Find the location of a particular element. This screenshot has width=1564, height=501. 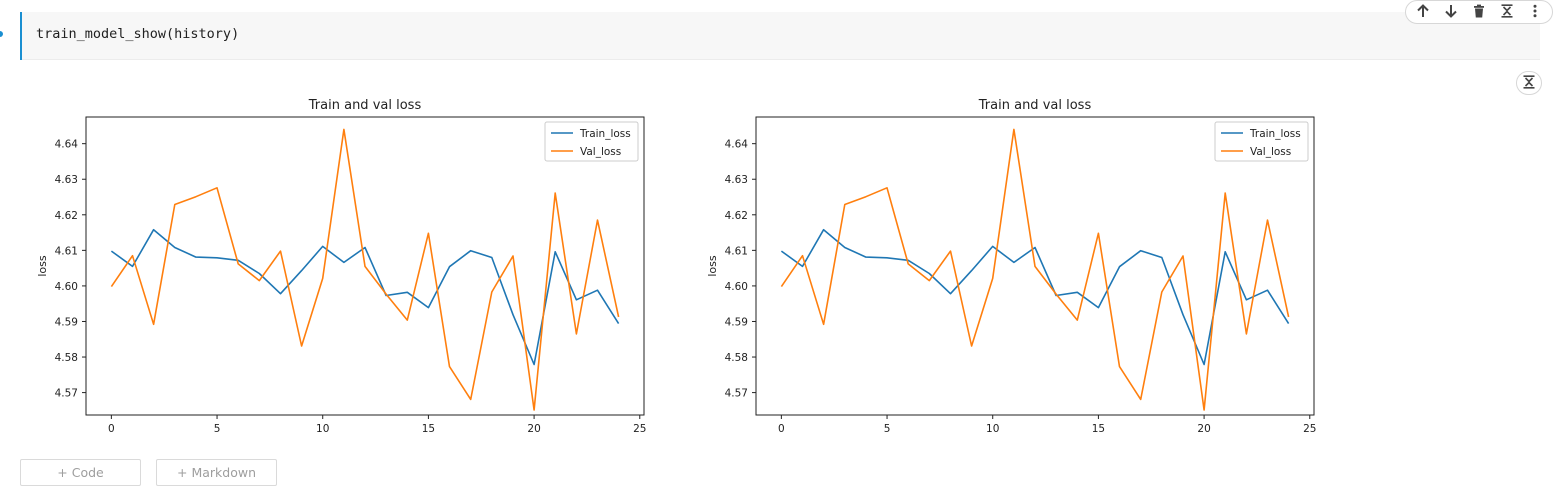

add-code-cell-button: + Code is located at coordinates (80, 472).